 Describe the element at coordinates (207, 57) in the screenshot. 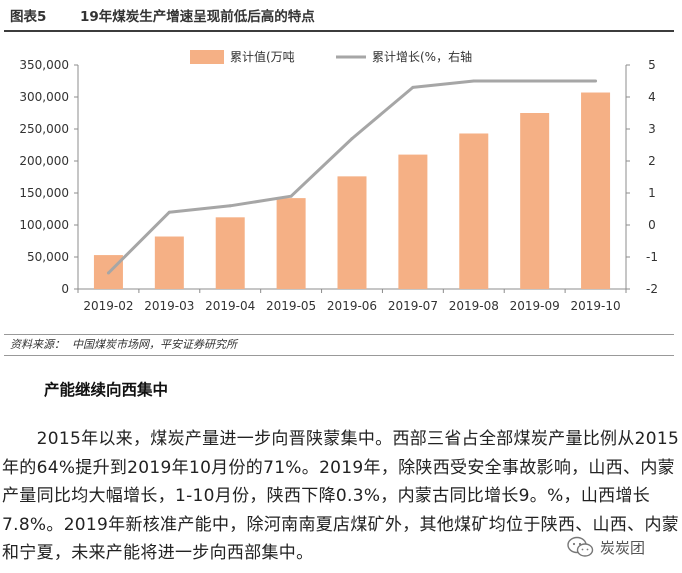

I see `legend-bar-swatch` at that location.